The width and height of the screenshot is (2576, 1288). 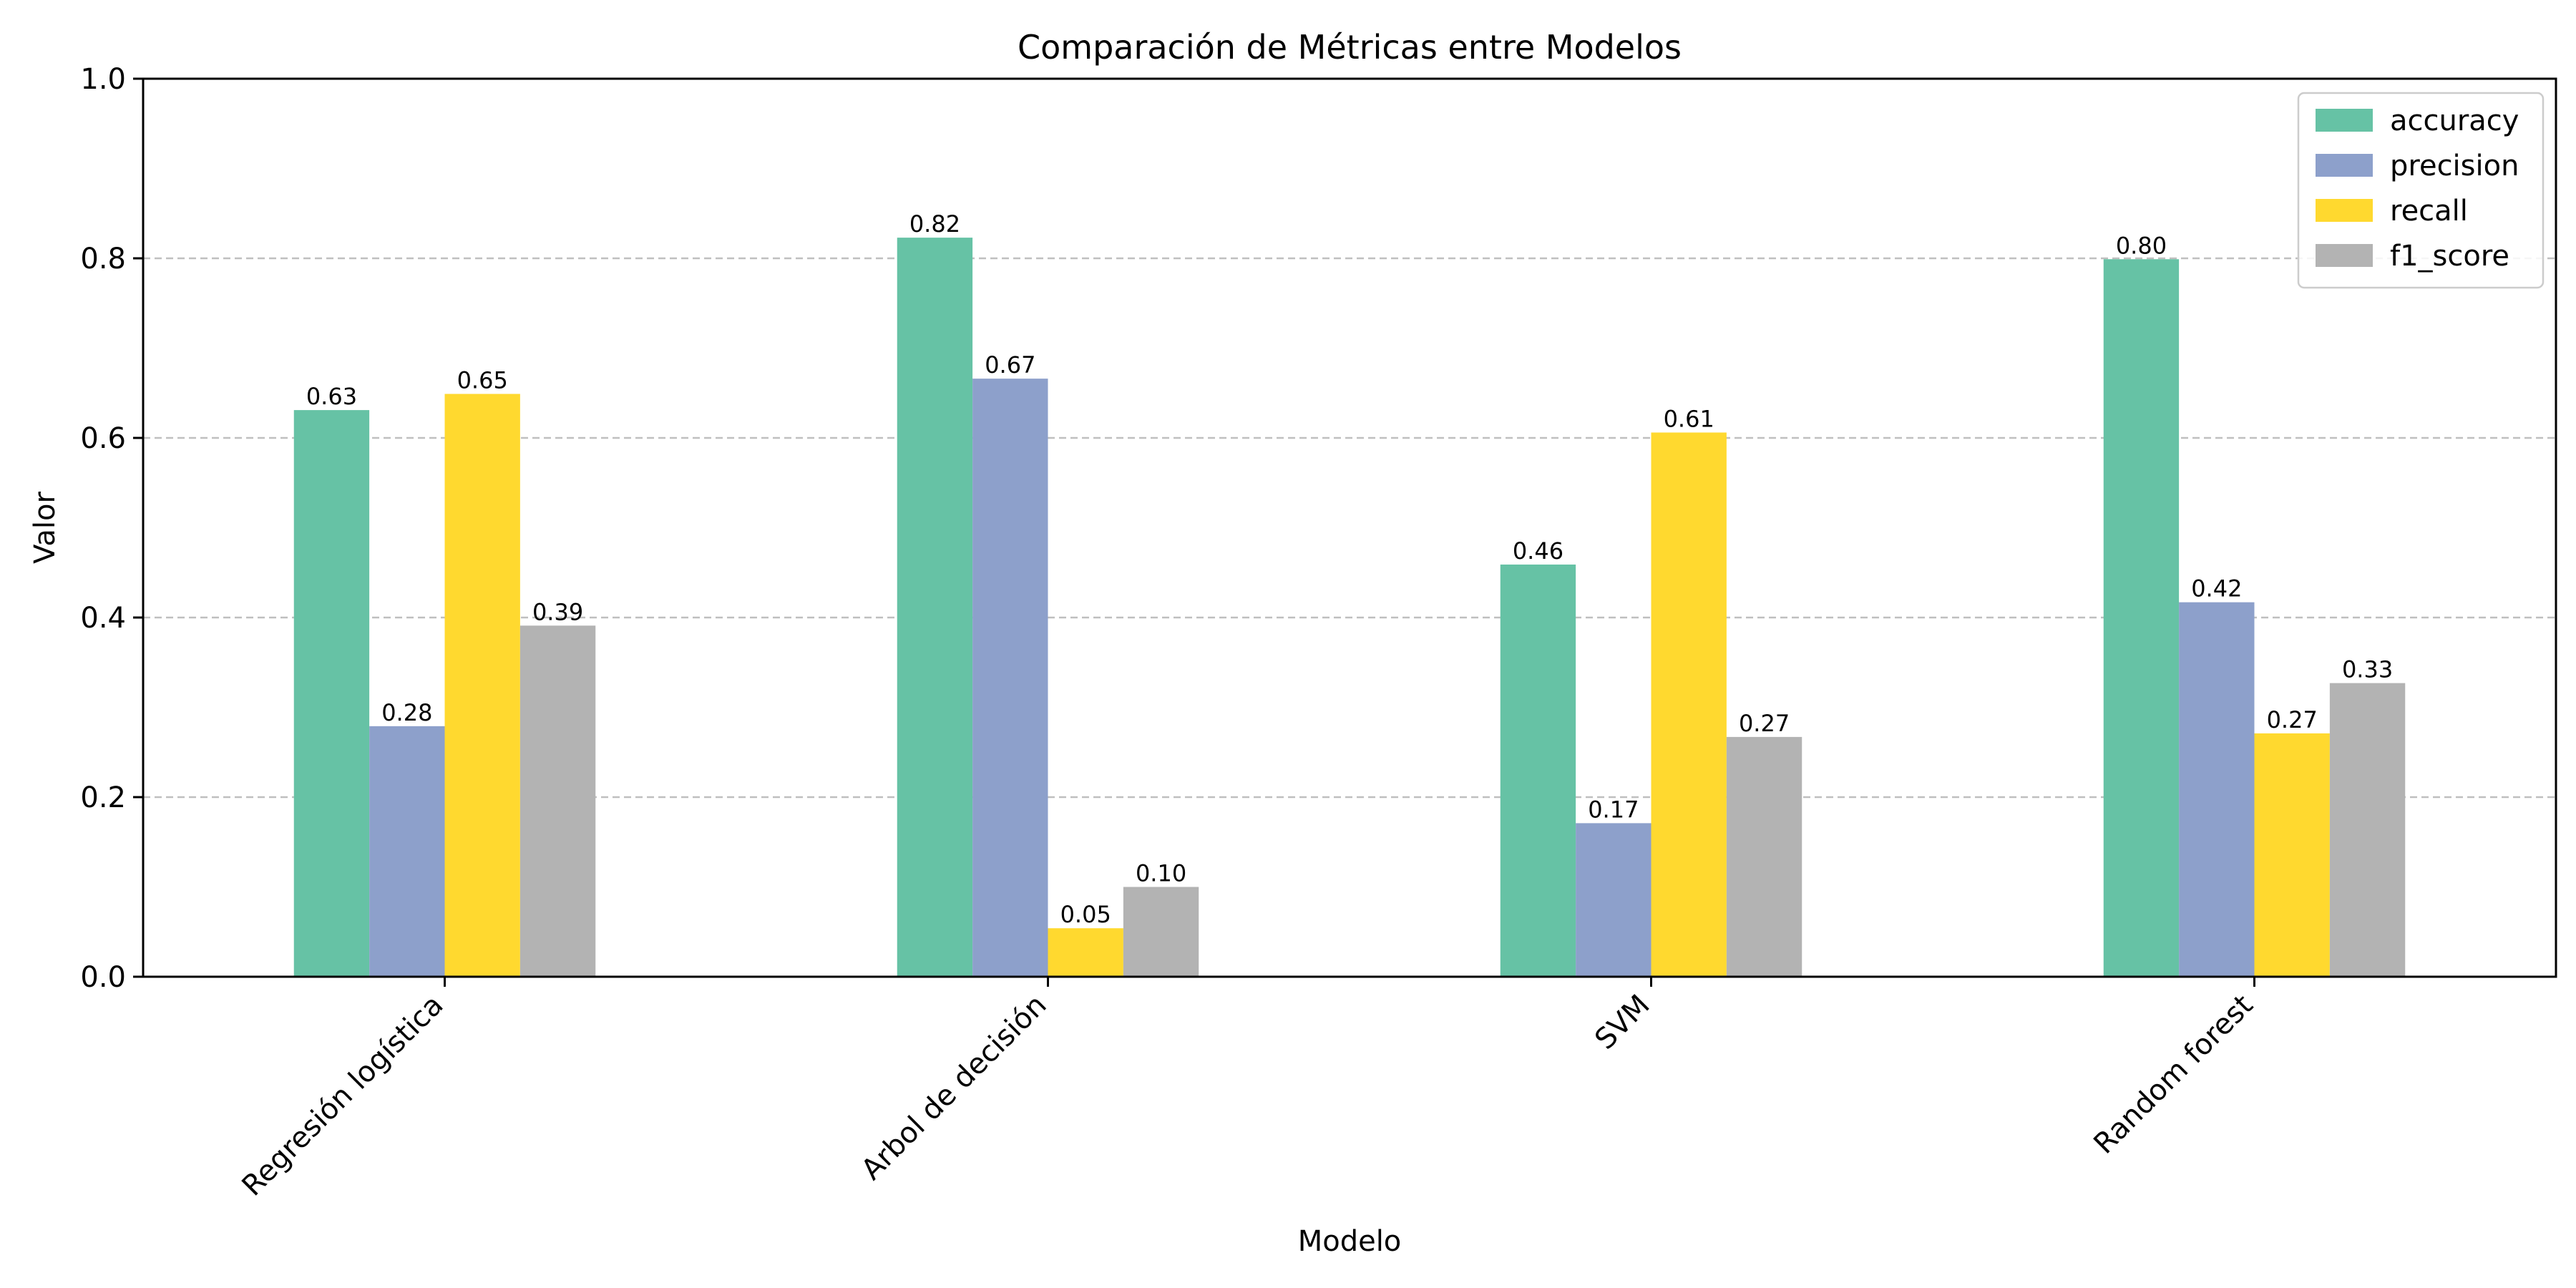 What do you see at coordinates (2449, 256) in the screenshot?
I see `legend-label-f1_score: f1_score` at bounding box center [2449, 256].